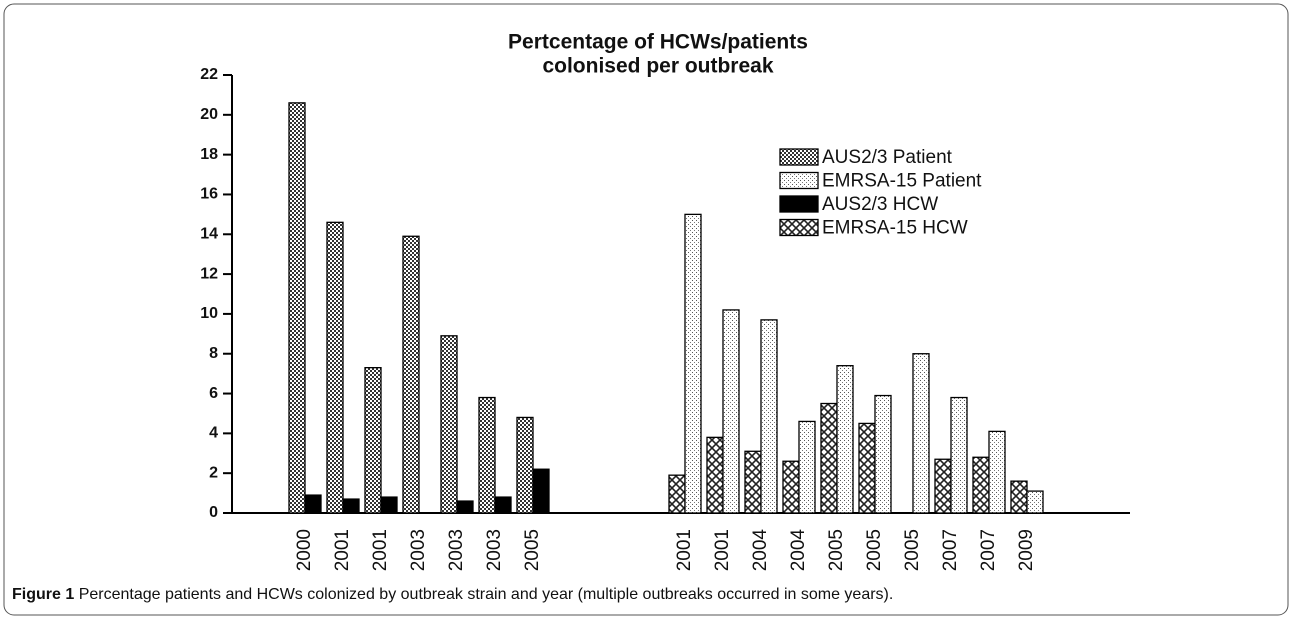  What do you see at coordinates (209, 194) in the screenshot?
I see `y-tick-label: 16` at bounding box center [209, 194].